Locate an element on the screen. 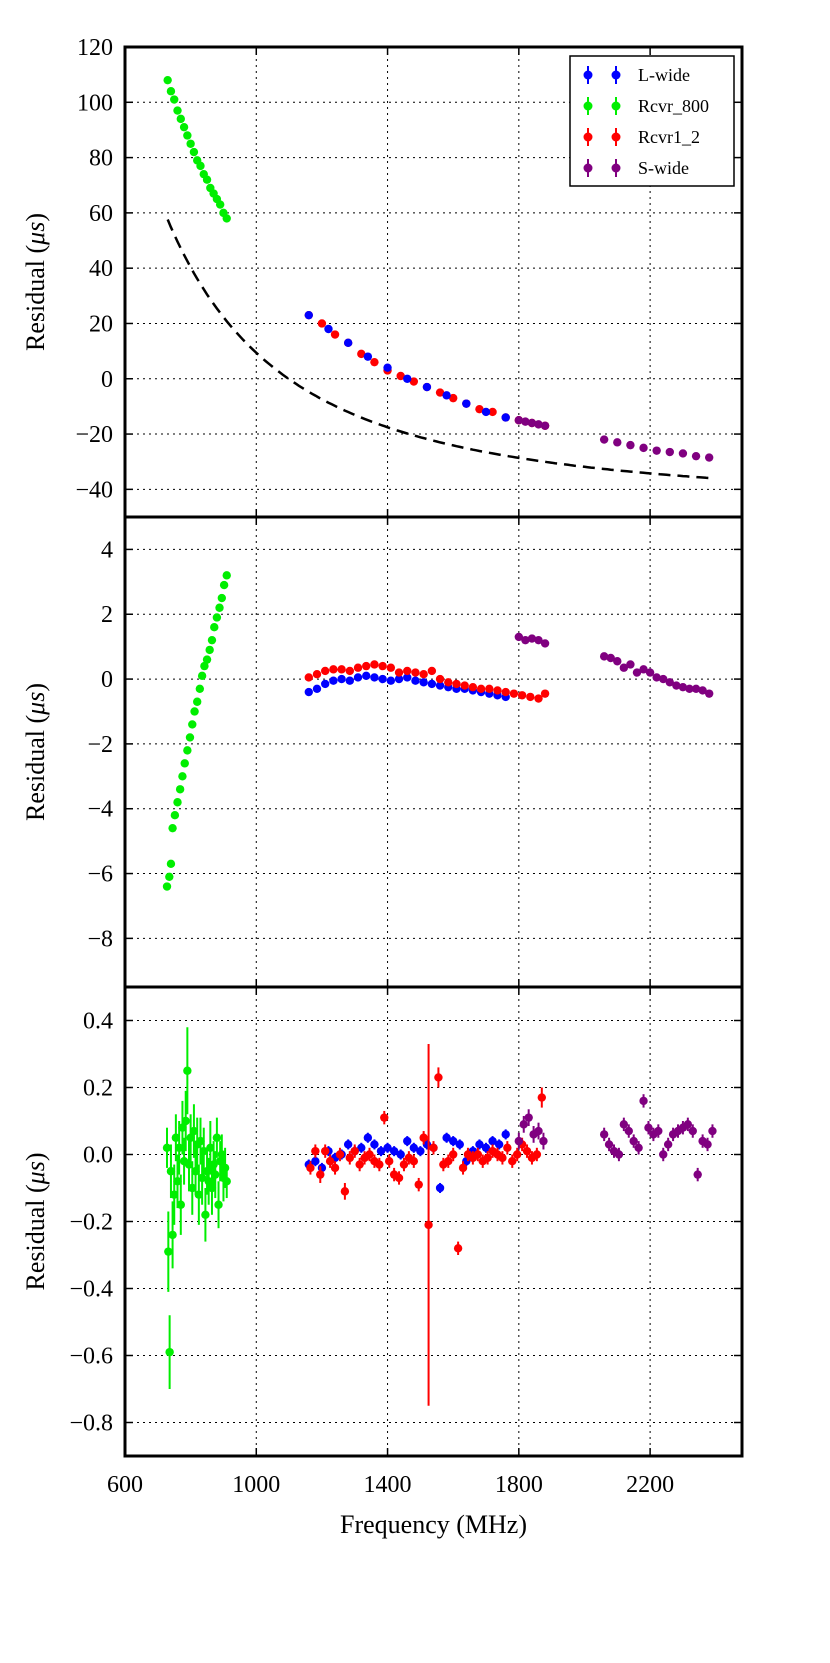 Image resolution: width=830 pixels, height=1663 pixels. x-tick-label: 600 is located at coordinates (125, 1485).